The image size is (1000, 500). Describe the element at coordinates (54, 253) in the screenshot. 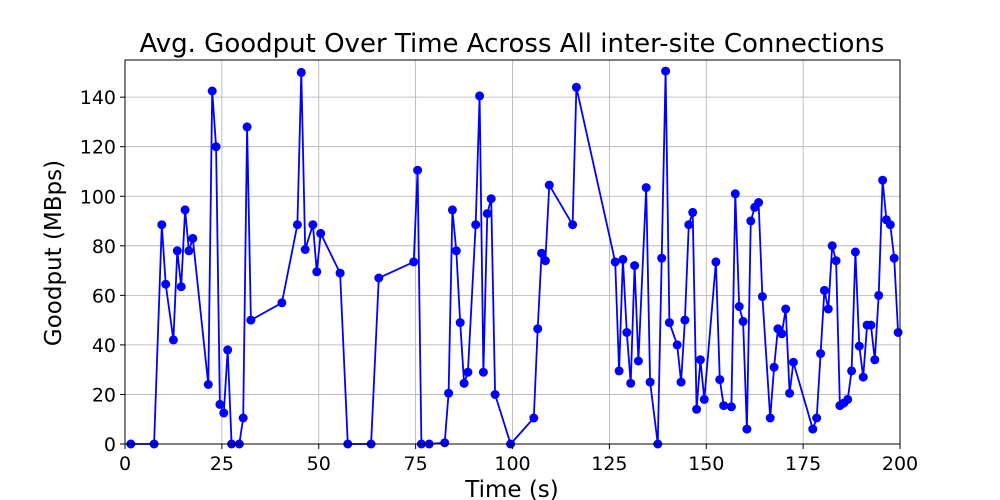

I see `y-axis-label: Goodput (MBps)` at that location.